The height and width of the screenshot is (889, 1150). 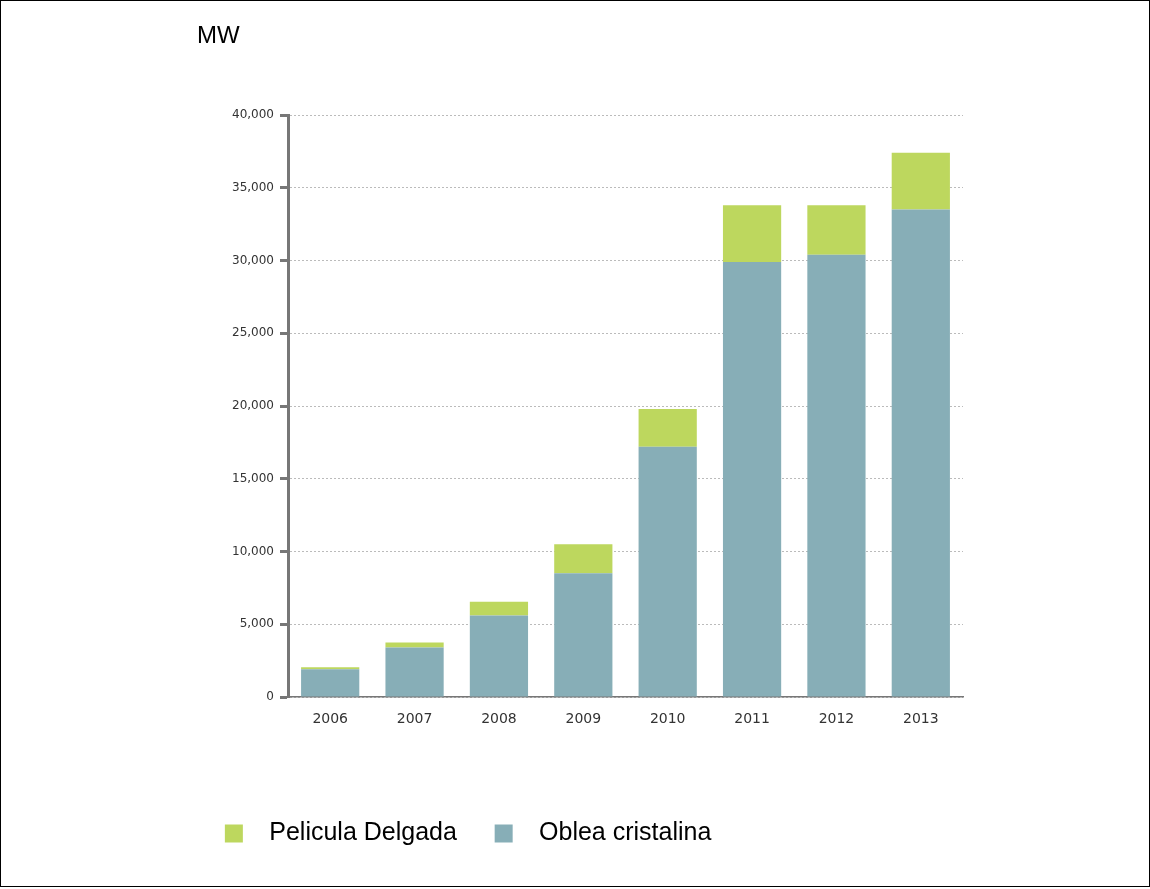 What do you see at coordinates (499, 718) in the screenshot?
I see `x-tick-label: 2008` at bounding box center [499, 718].